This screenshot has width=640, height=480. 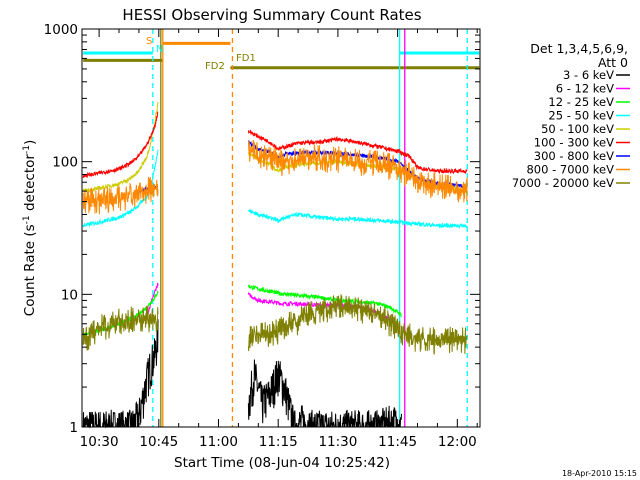 What do you see at coordinates (577, 129) in the screenshot?
I see `legend-label-5: 50 - 100 keV` at bounding box center [577, 129].